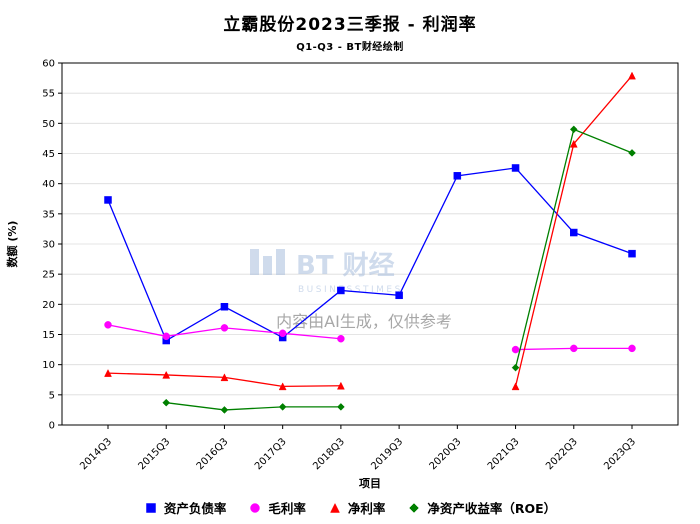 The height and width of the screenshot is (524, 700). Describe the element at coordinates (48, 365) in the screenshot. I see `y-tick-label: 10` at that location.